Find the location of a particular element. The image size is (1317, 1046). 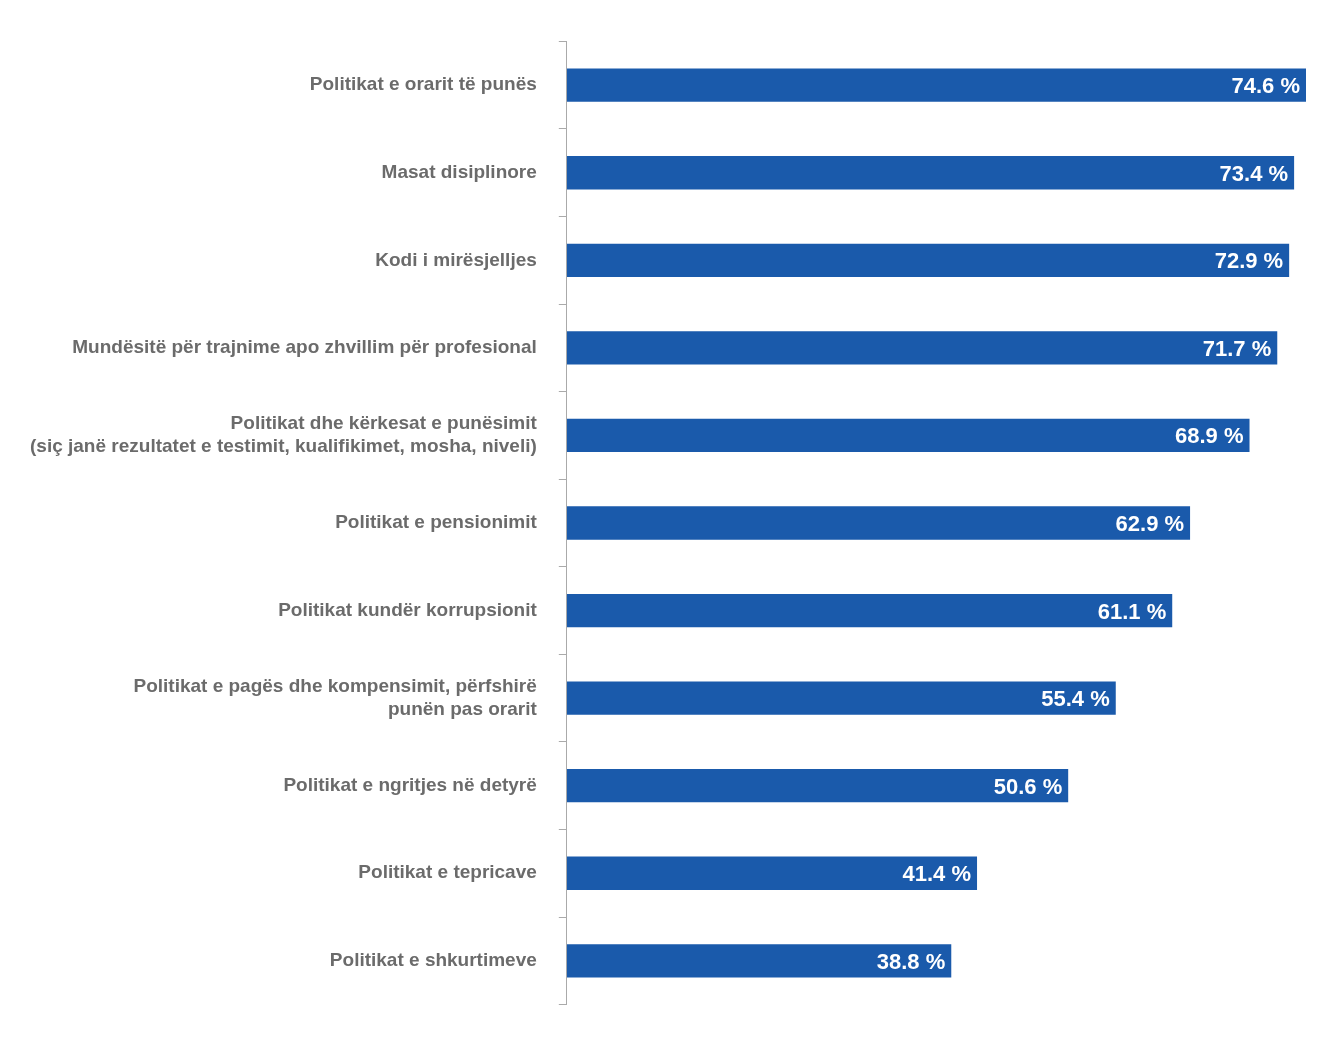

y-tick-label: Politikat e shkurtimeve is located at coordinates (433, 960).